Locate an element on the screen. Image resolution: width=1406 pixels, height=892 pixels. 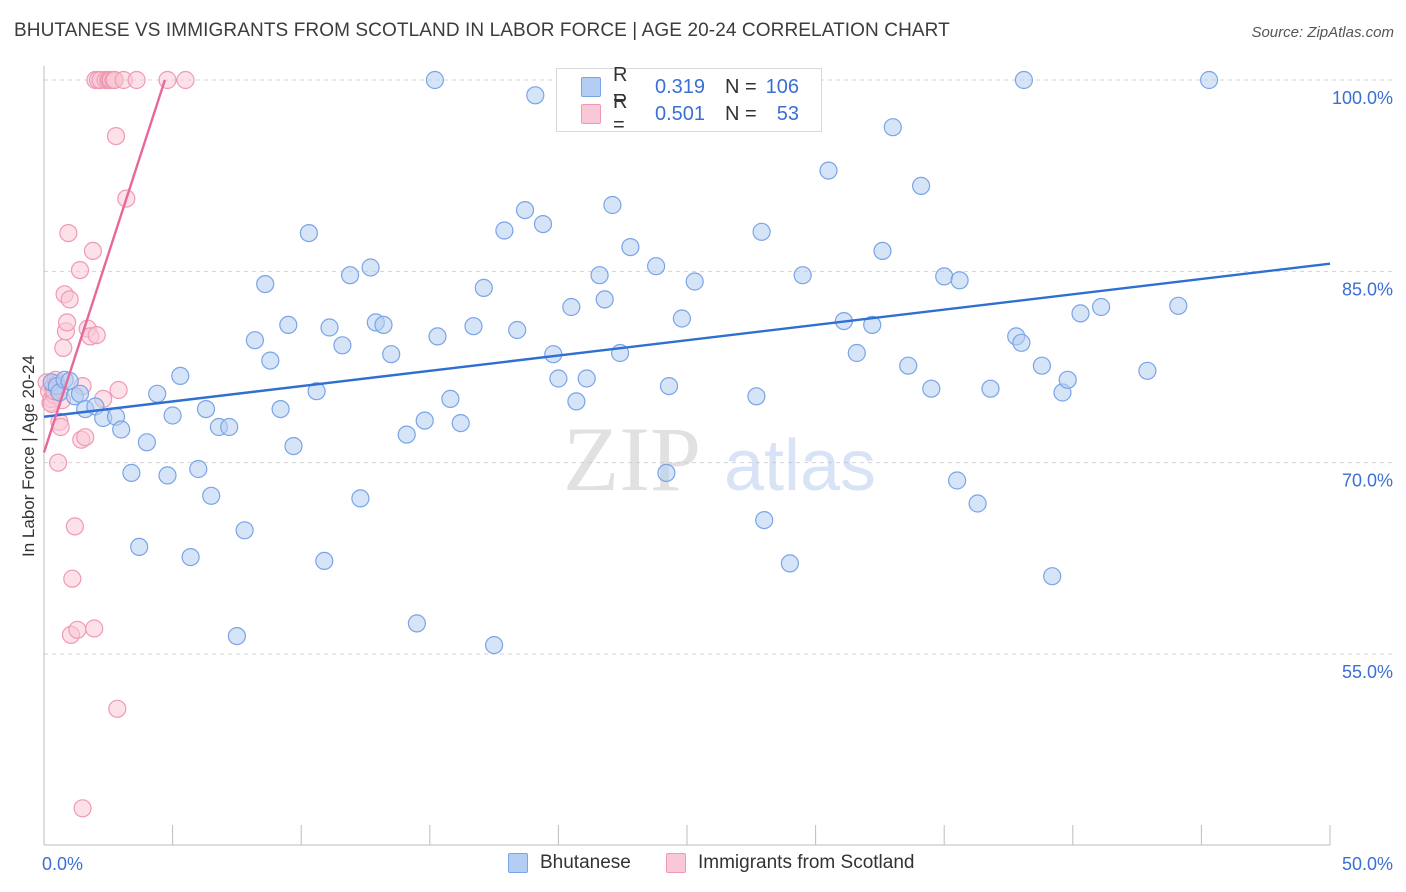
x-tick-label: 0.0% is located at coordinates (62, 864).